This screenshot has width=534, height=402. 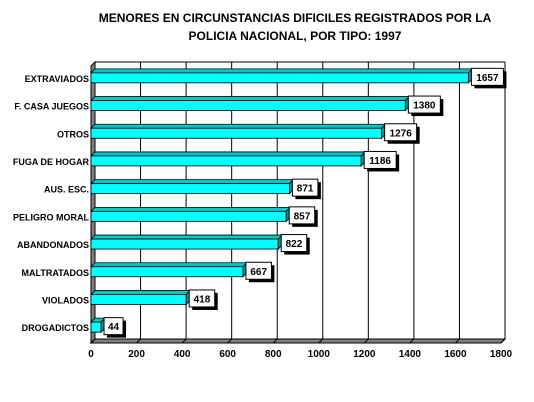 What do you see at coordinates (410, 354) in the screenshot?
I see `x-tick-label: 1400` at bounding box center [410, 354].